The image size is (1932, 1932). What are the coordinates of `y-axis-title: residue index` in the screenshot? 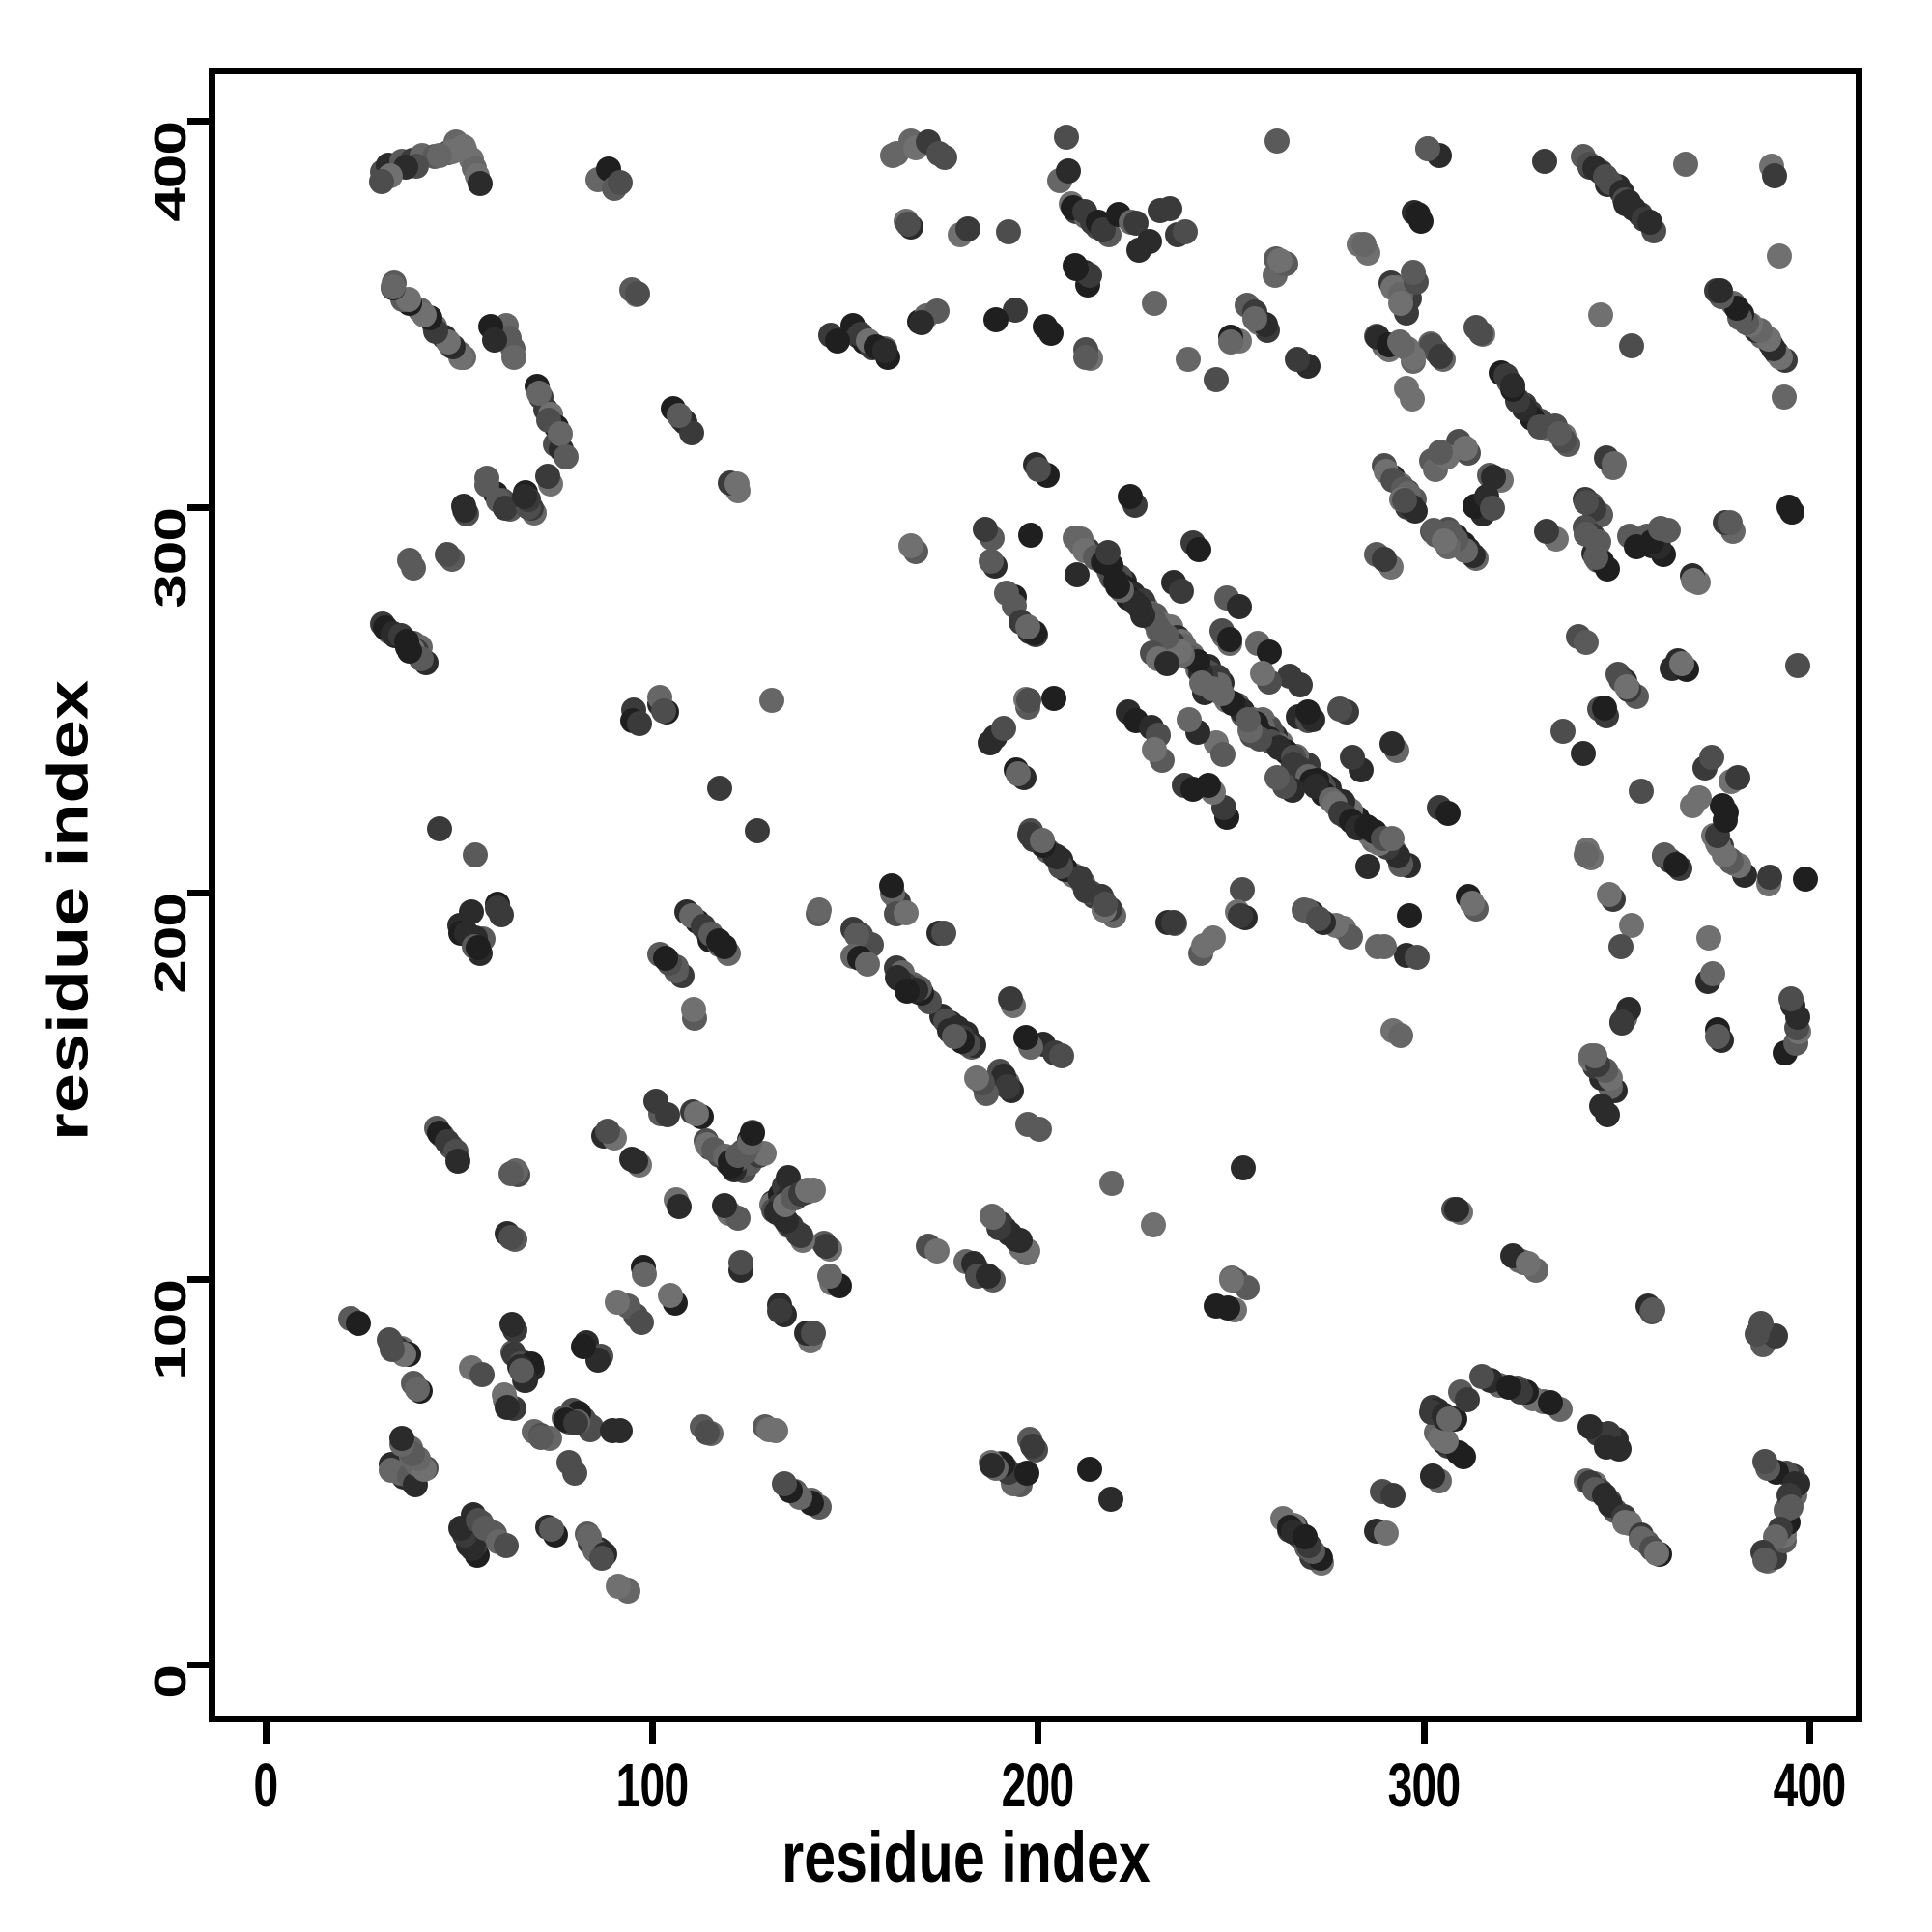 It's located at (67, 910).